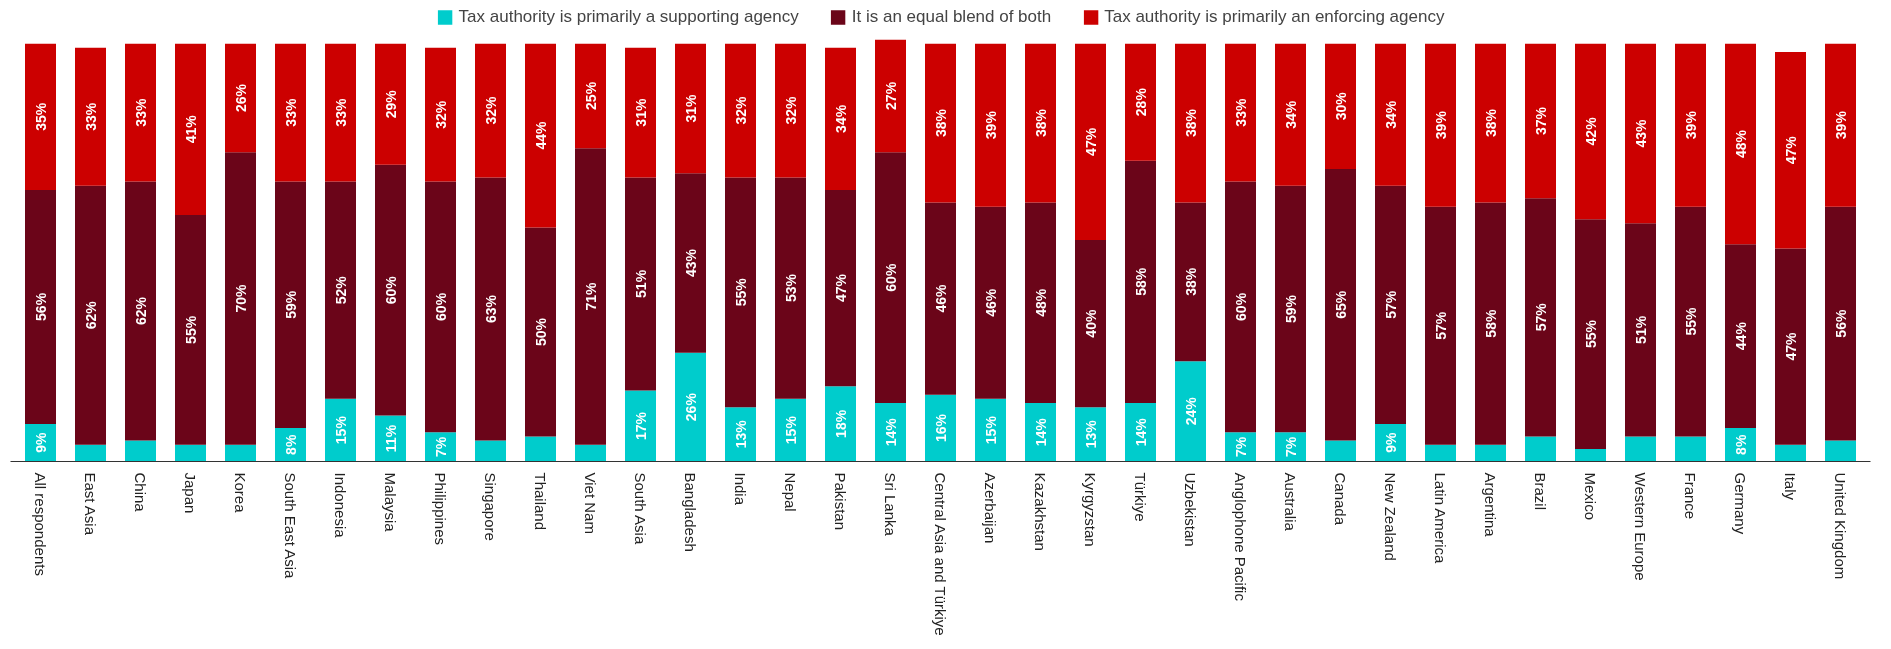 The image size is (1891, 649). Describe the element at coordinates (690, 263) in the screenshot. I see `data-label: 43%` at that location.